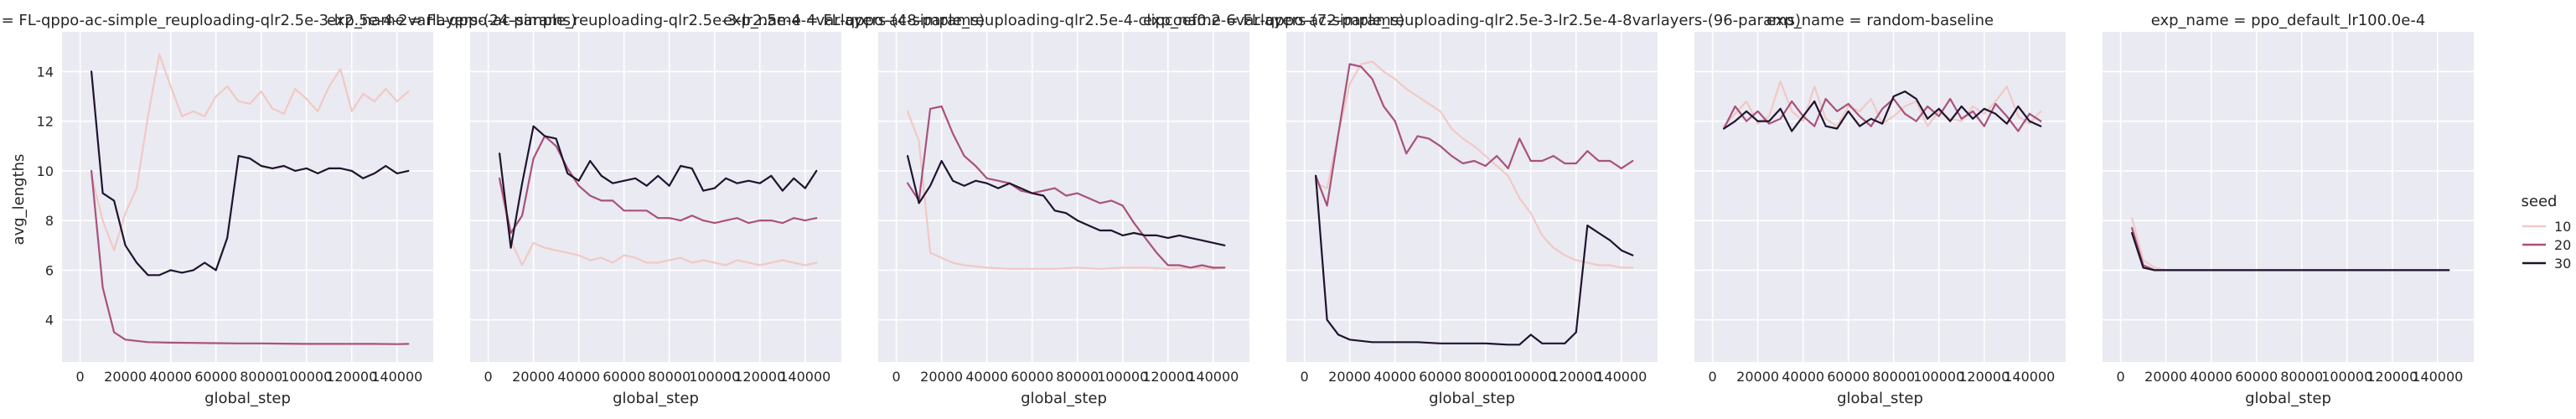 The height and width of the screenshot is (419, 2576). I want to click on legend: seed 10 20 30, so click(2547, 232).